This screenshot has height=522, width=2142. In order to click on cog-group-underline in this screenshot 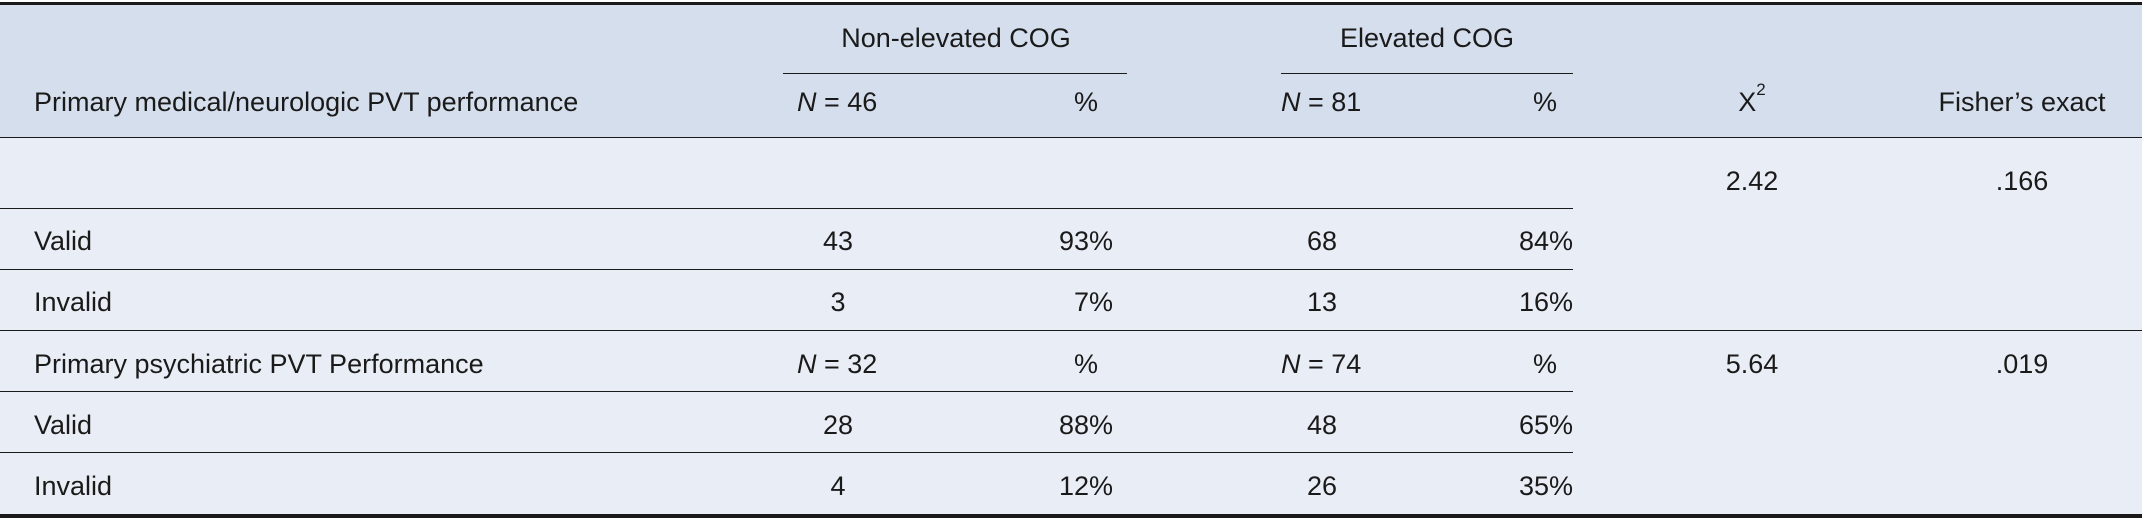, I will do `click(1427, 73)`.